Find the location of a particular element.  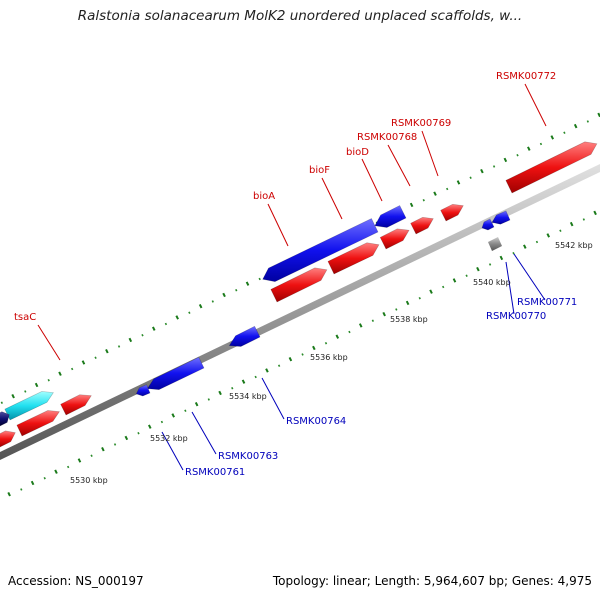

gene-label: RSMK00771 is located at coordinates (547, 302).